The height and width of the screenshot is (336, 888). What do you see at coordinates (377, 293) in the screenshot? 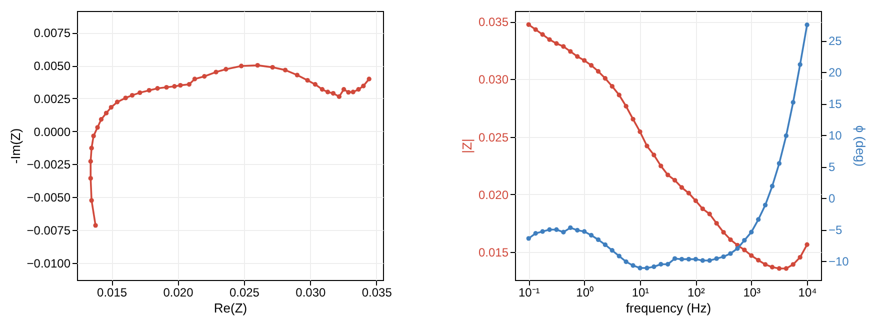
I see `x-tick-label: 0.035` at bounding box center [377, 293].